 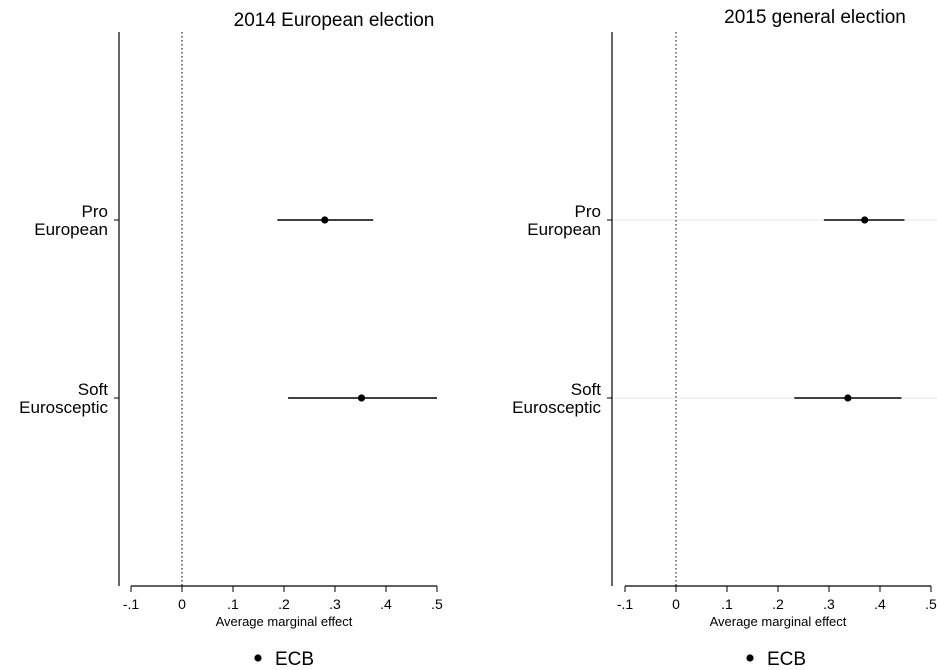 I want to click on chart-title: 2014 European election, so click(x=334, y=20).